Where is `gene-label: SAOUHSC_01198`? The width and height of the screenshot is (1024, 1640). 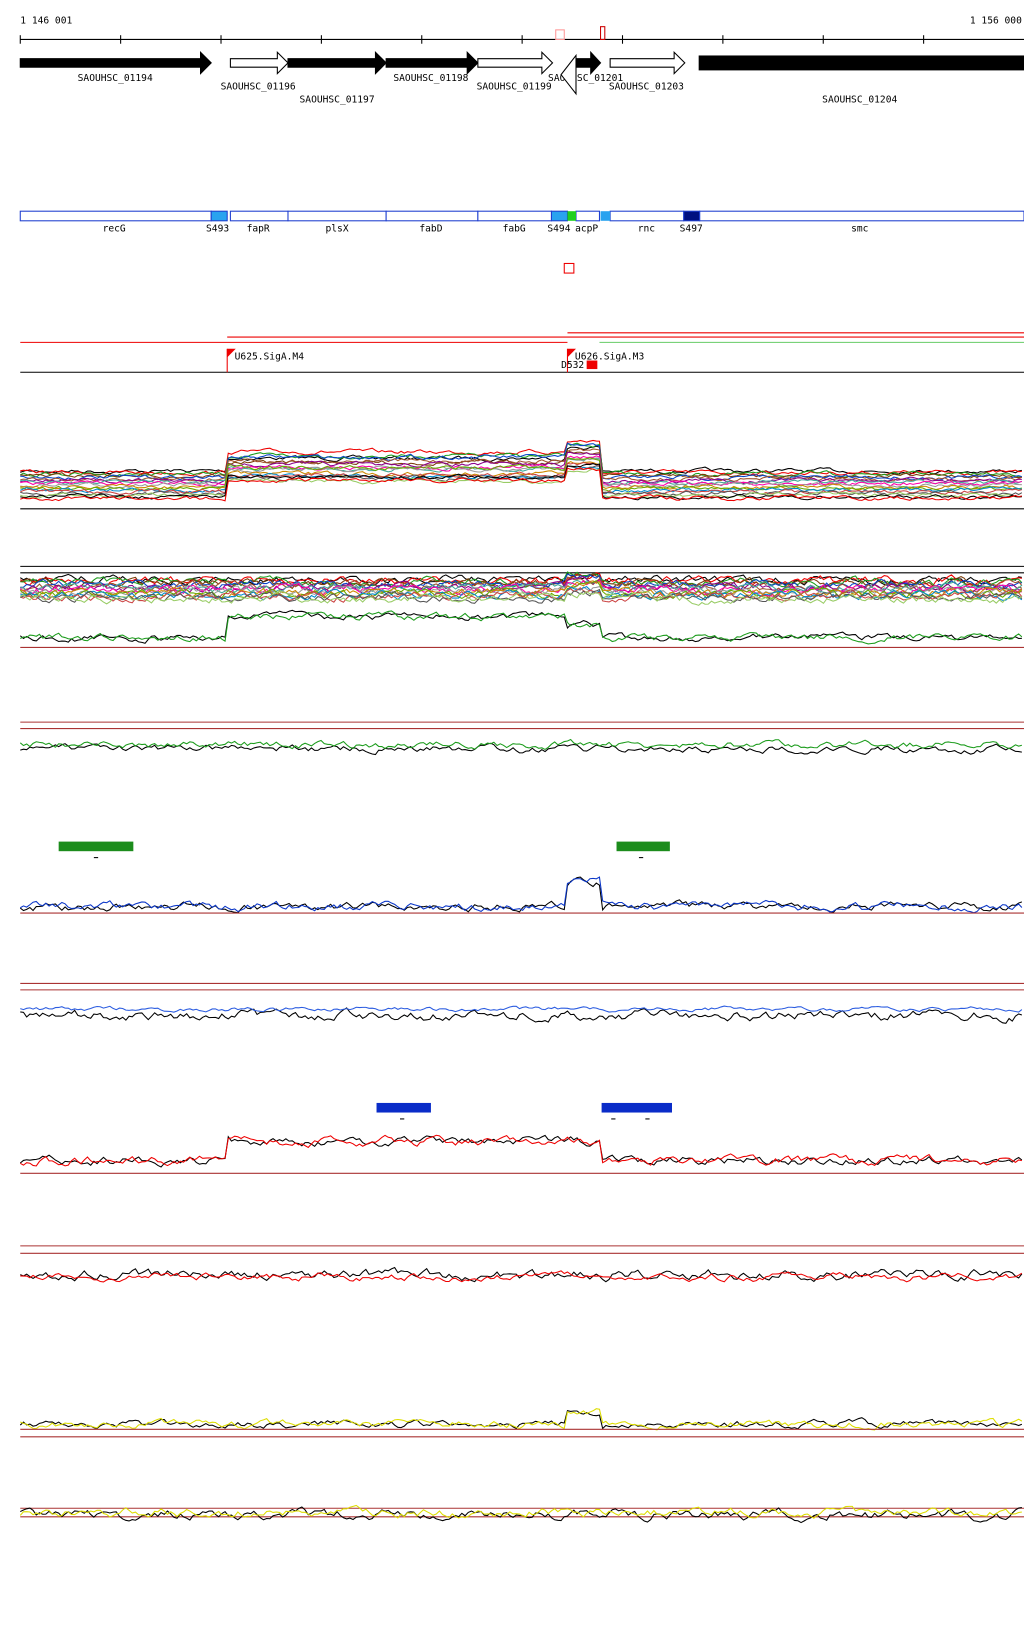 gene-label: SAOUHSC_01198 is located at coordinates (430, 78).